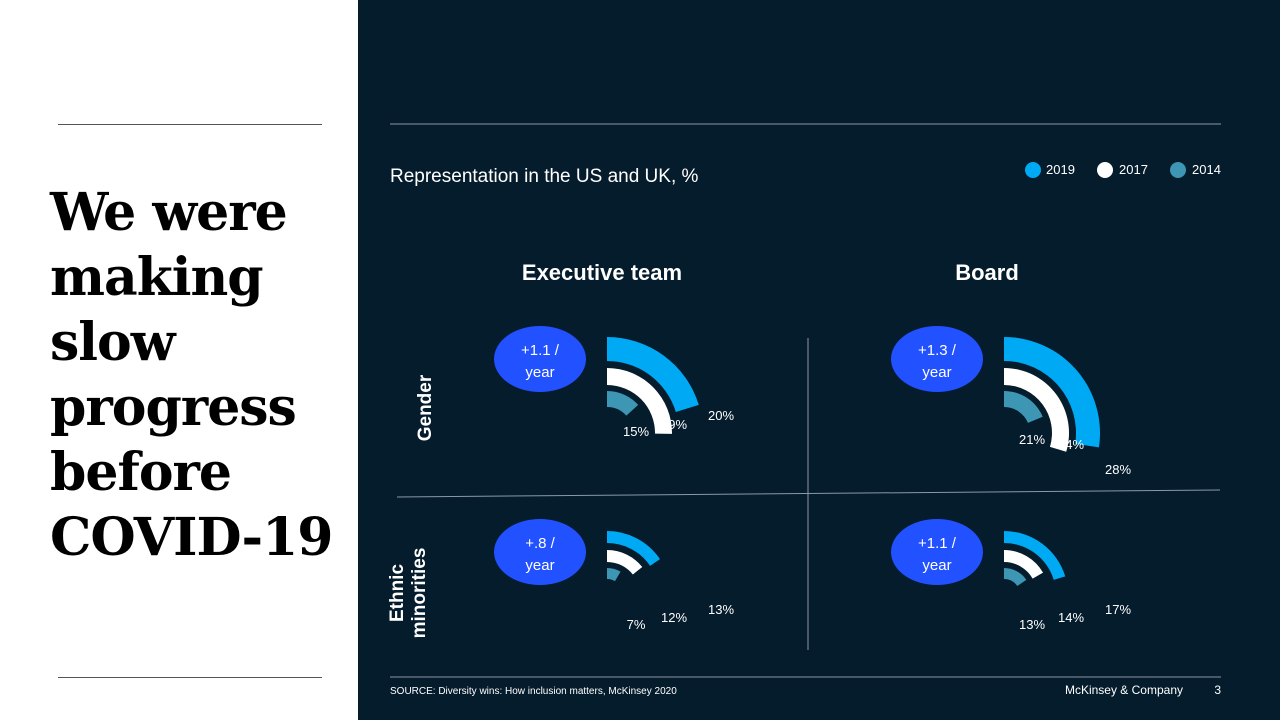  I want to click on chart-subtitle: Representation in the US and UK, %, so click(544, 176).